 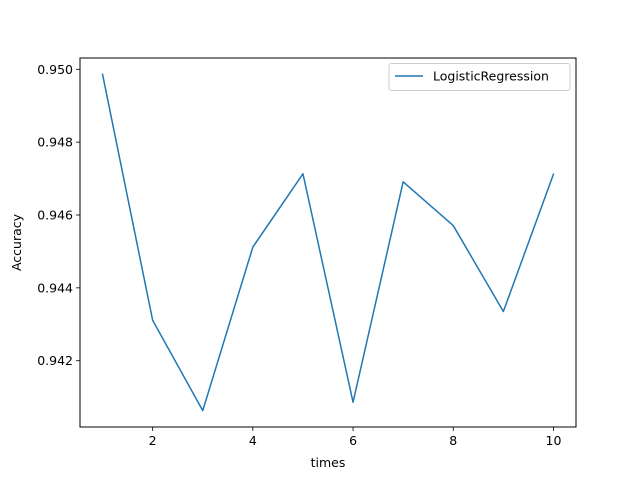 I want to click on x-axis-ticks: 2 4 6 8 10, so click(x=355, y=437).